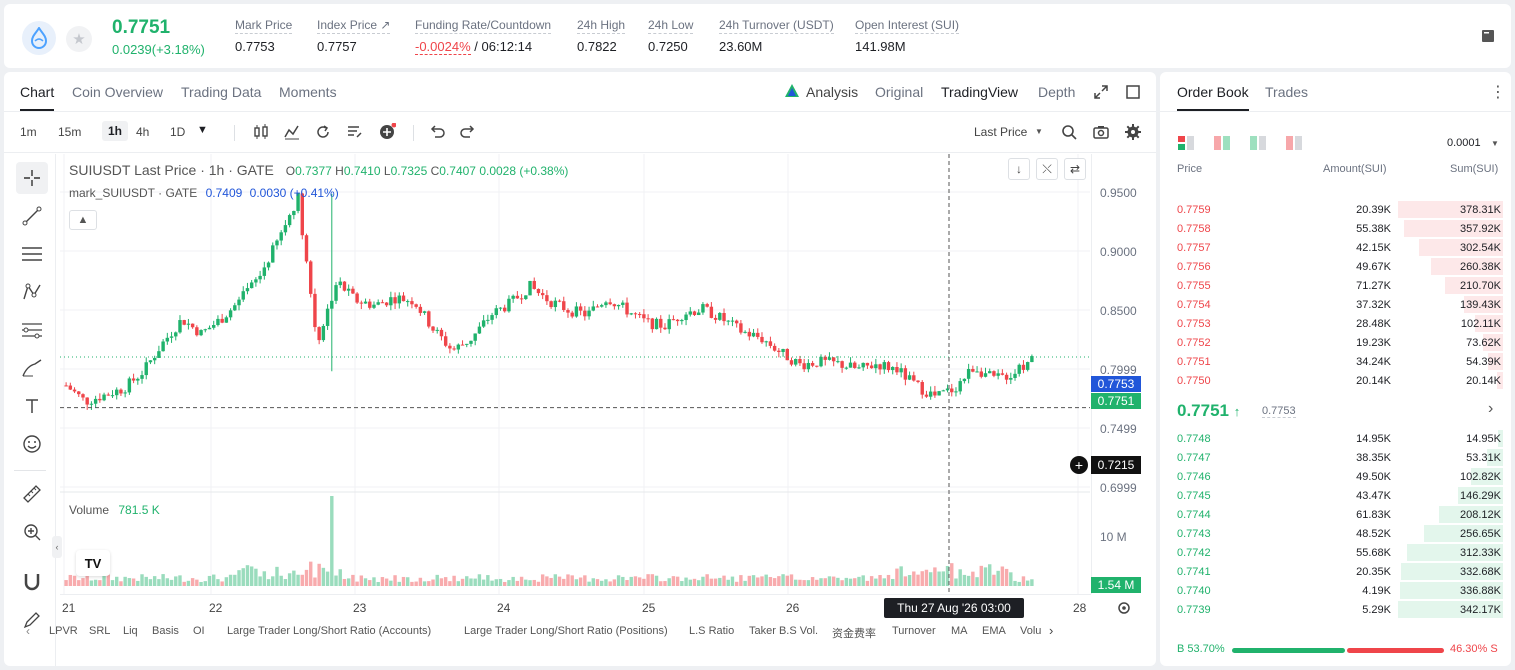 Image resolution: width=1515 pixels, height=670 pixels. I want to click on stat-label: 24h Low, so click(671, 26).